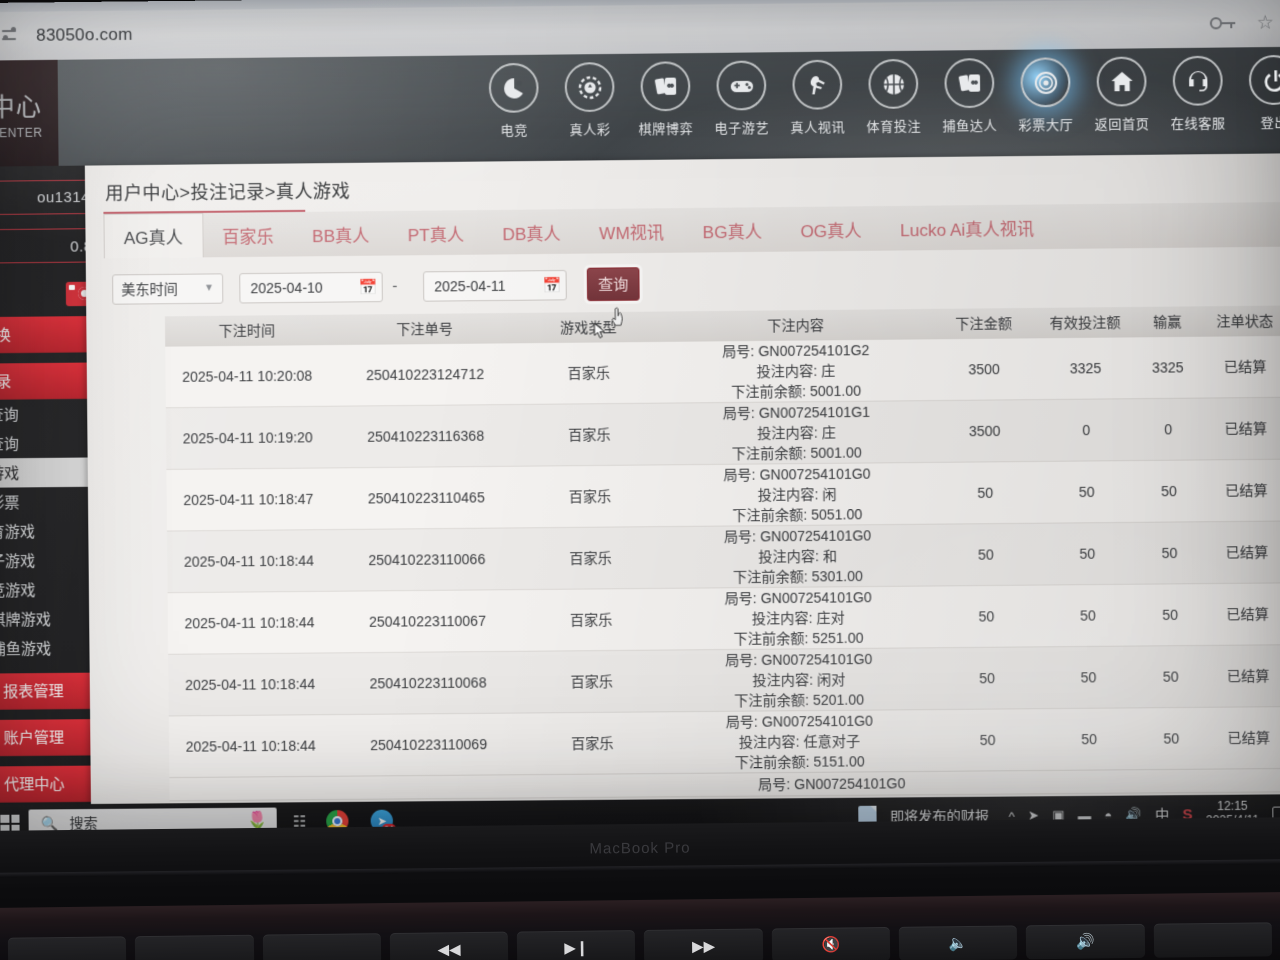  I want to click on column-header-游戏类型: 游戏类型, so click(588, 327).